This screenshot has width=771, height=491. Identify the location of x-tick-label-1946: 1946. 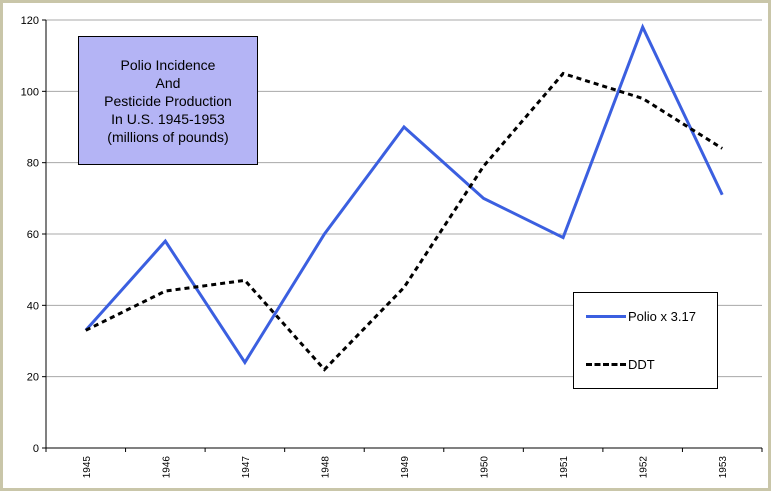
(166, 467).